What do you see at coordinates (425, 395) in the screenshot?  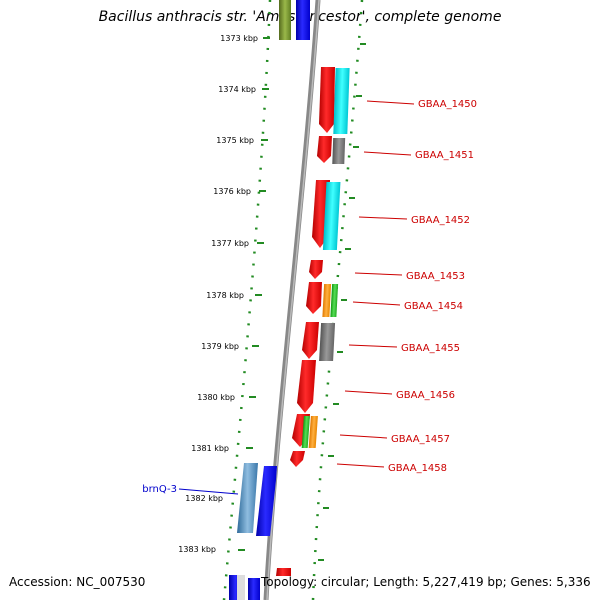 I see `gene-label-gbaa-1456: GBAA_1456` at bounding box center [425, 395].